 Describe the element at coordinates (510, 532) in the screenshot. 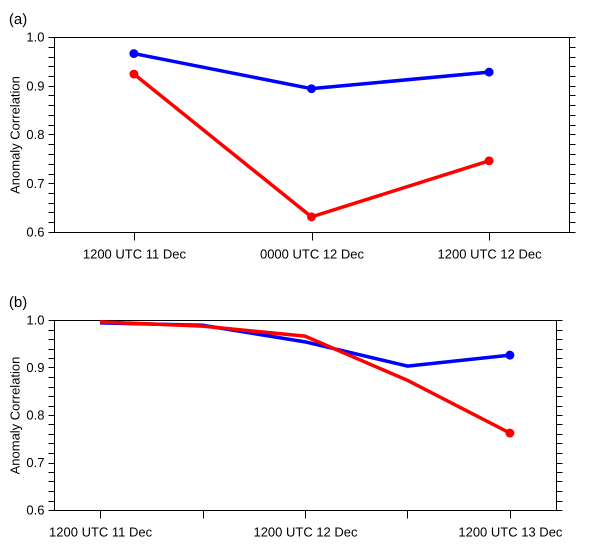

I see `x-tick-label: 1200 UTC 13 Dec` at that location.